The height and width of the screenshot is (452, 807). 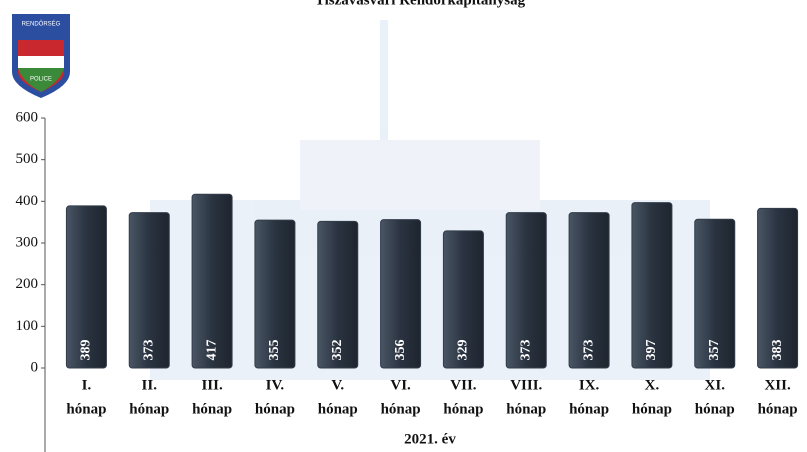 I want to click on logo-text: RENDŐRSÉG, so click(x=41, y=24).